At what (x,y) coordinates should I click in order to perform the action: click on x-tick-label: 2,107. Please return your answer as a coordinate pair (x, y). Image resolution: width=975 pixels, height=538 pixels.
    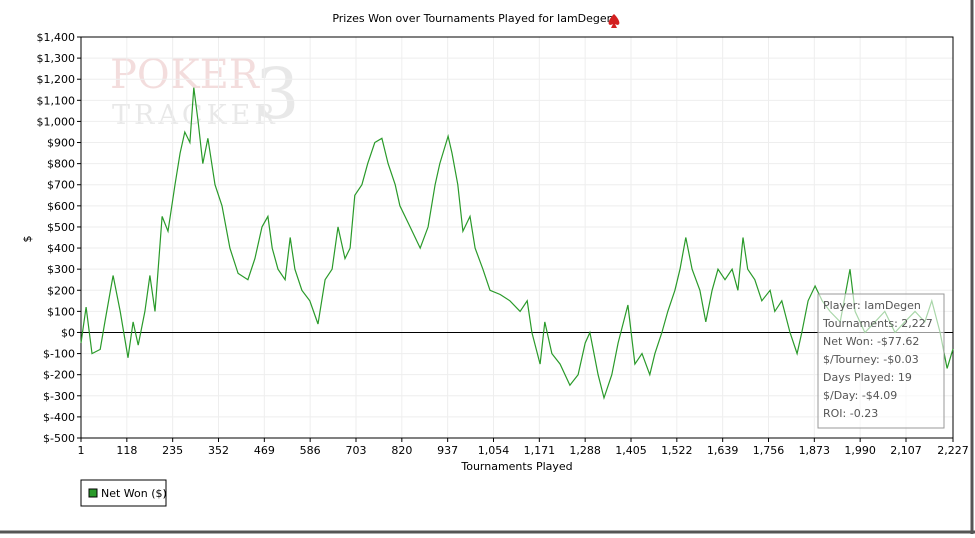
    Looking at the image, I should click on (906, 450).